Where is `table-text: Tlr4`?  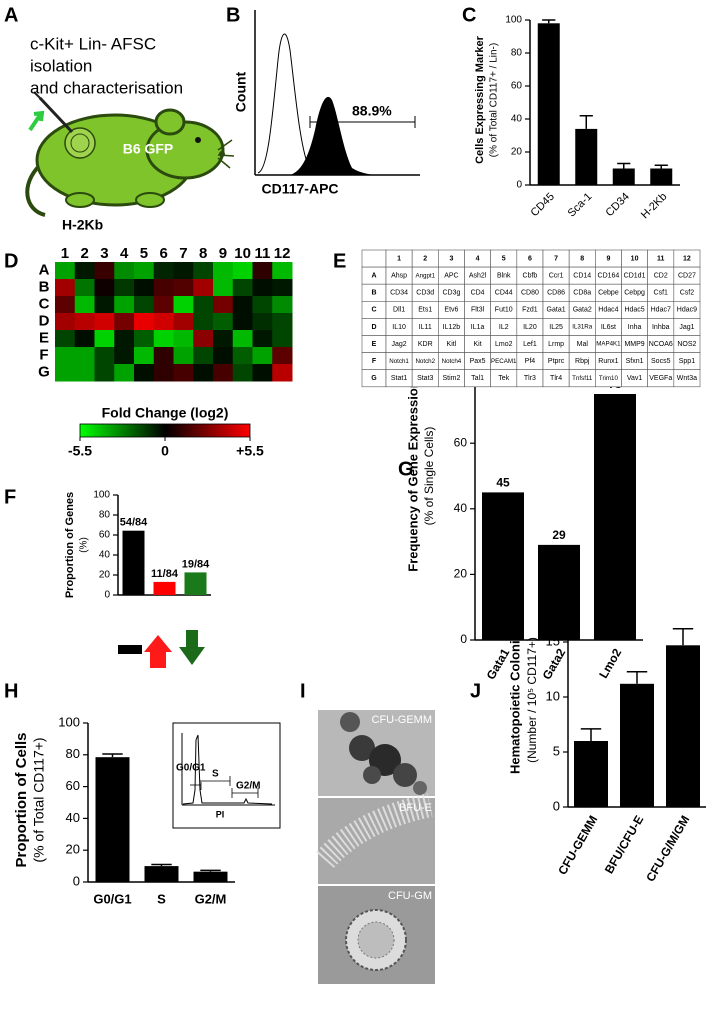
table-text: Tlr4 is located at coordinates (556, 378).